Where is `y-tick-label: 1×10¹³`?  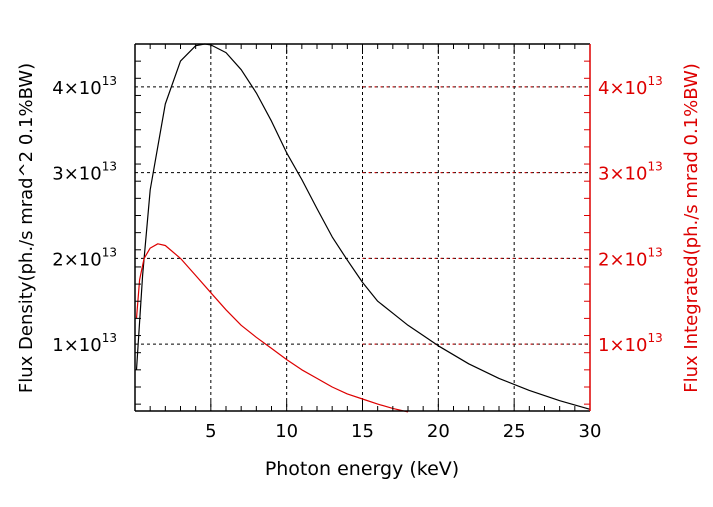 y-tick-label: 1×10¹³ is located at coordinates (84, 343).